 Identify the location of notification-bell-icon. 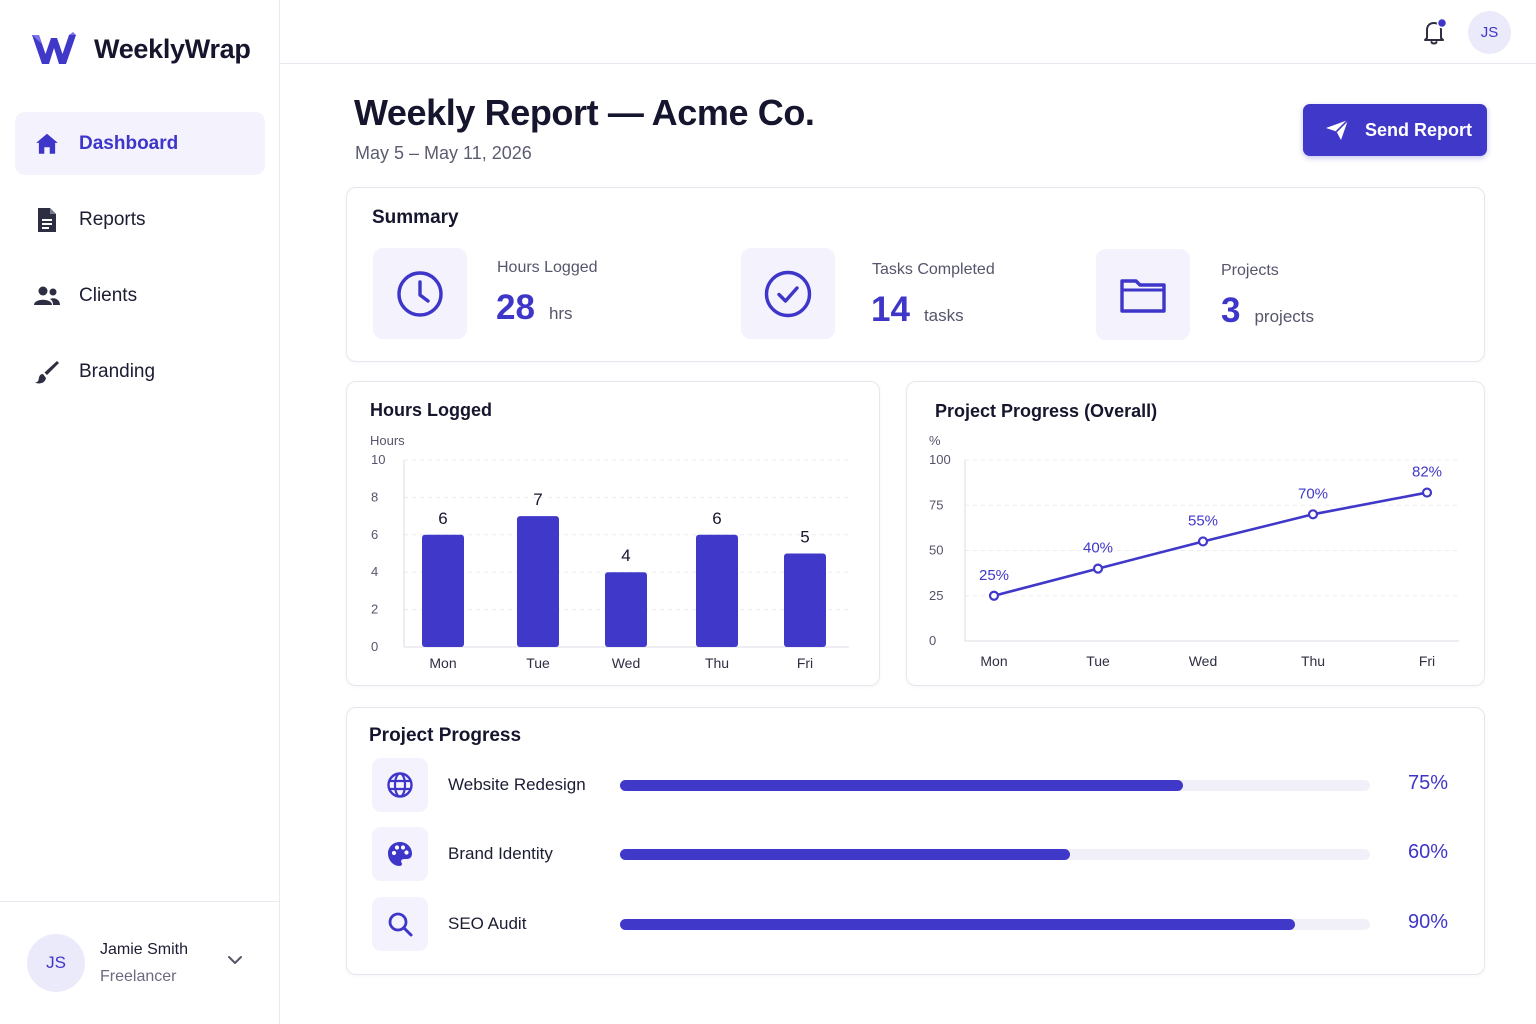
(1434, 32).